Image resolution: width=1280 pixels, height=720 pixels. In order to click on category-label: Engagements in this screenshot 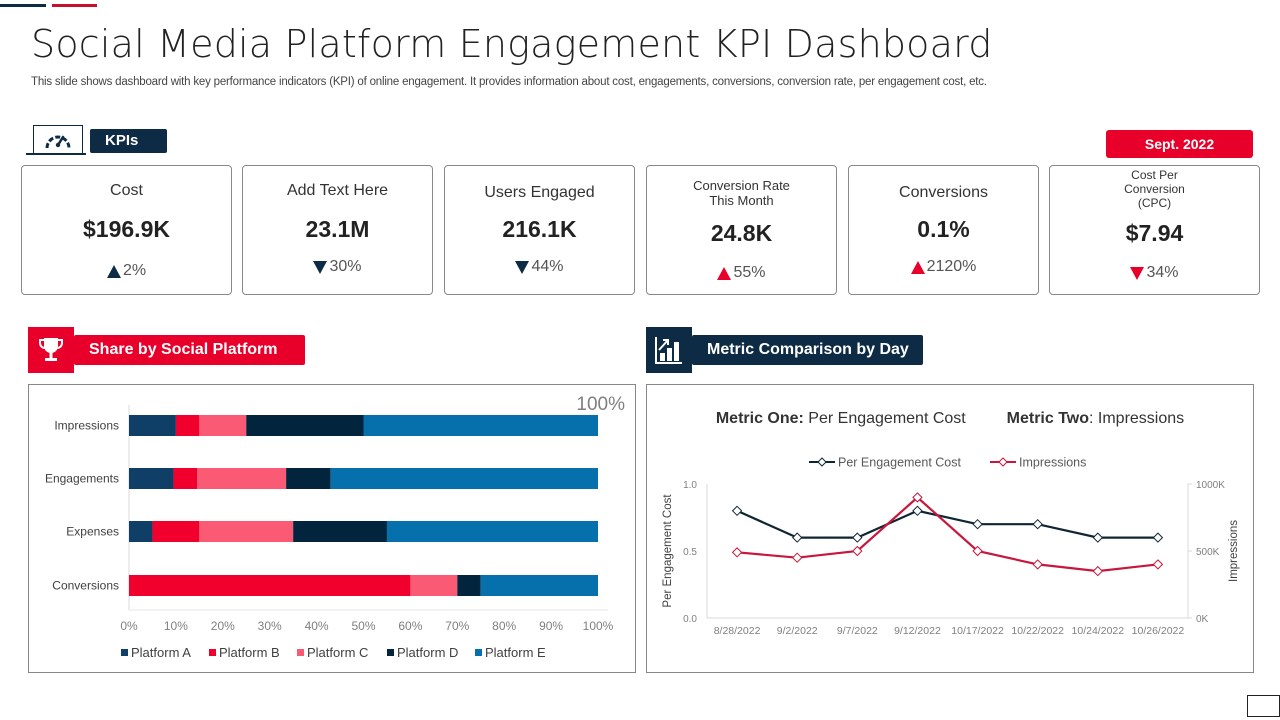, I will do `click(82, 479)`.